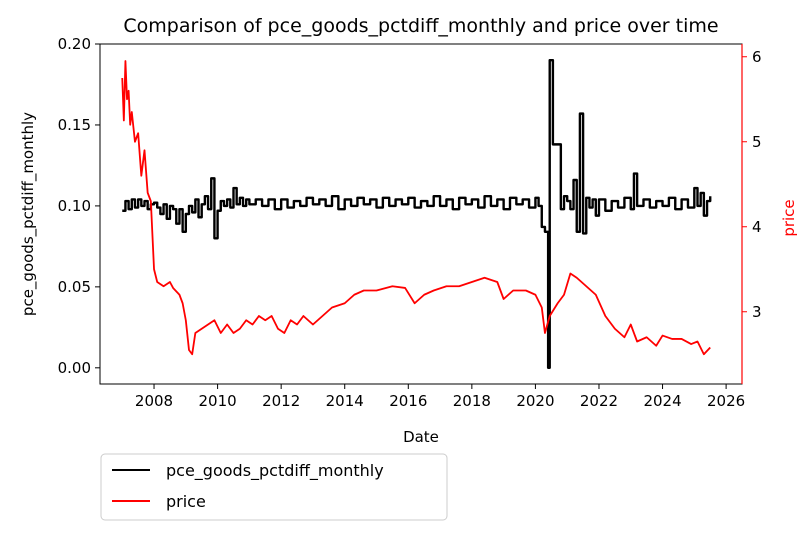  Describe the element at coordinates (218, 401) in the screenshot. I see `x-tick-label-2010: 2010` at that location.